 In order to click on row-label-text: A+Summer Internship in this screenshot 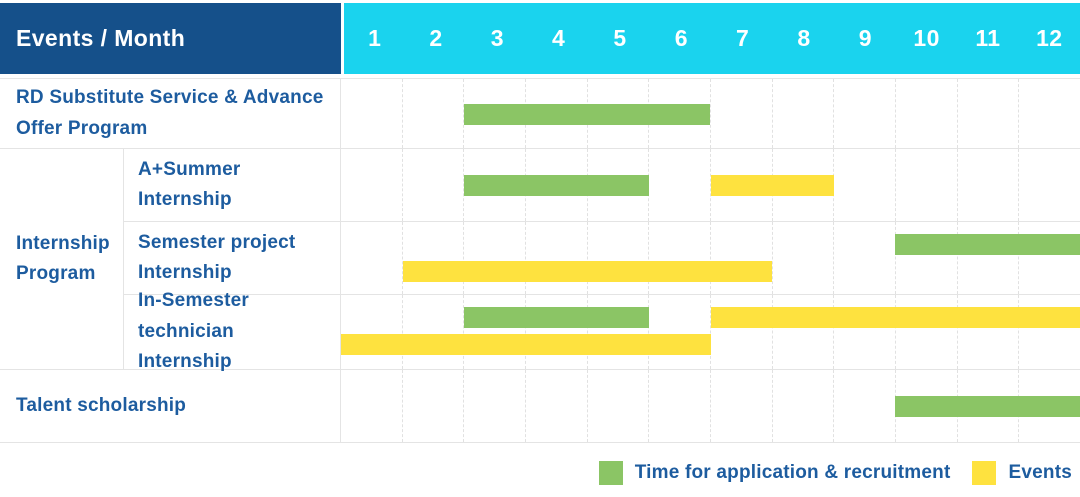, I will do `click(235, 185)`.